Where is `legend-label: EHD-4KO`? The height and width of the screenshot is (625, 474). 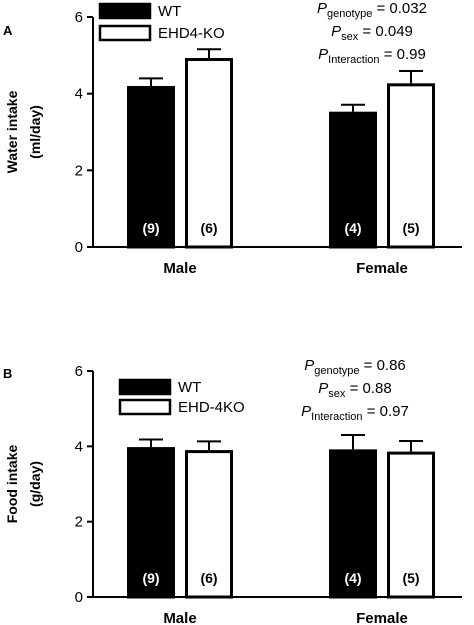 legend-label: EHD-4KO is located at coordinates (211, 407).